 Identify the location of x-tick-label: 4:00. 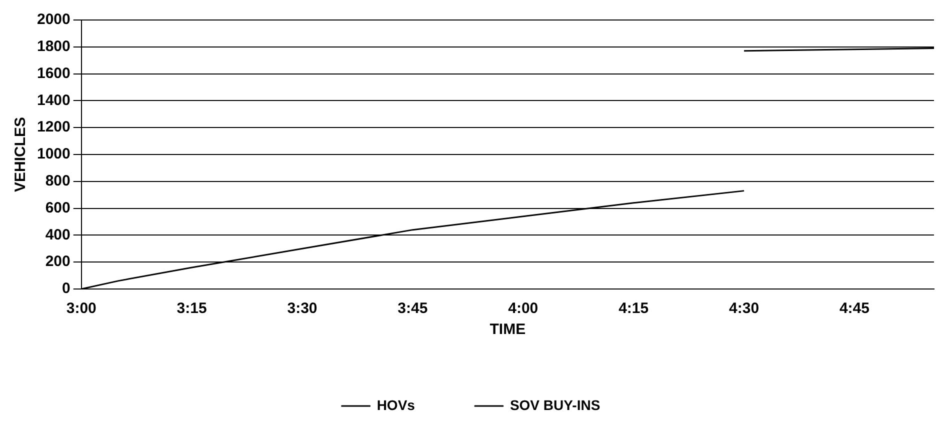
(523, 309).